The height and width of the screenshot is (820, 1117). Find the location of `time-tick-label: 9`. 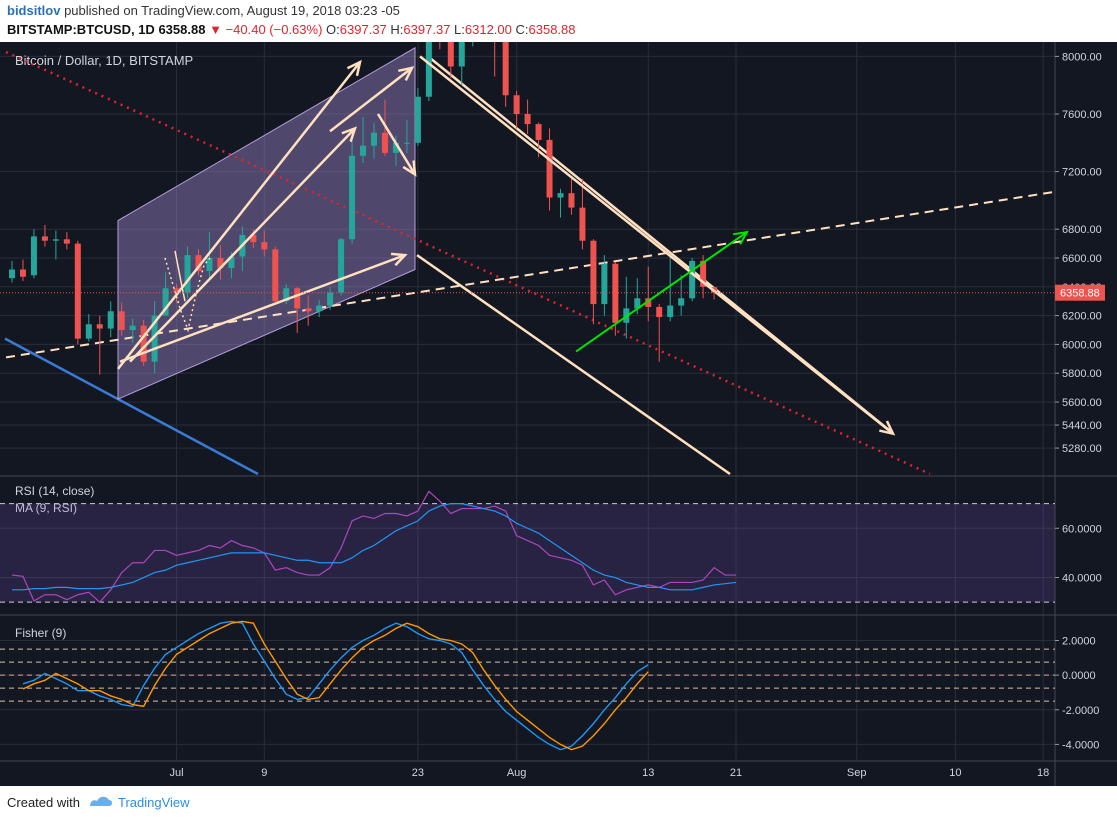

time-tick-label: 9 is located at coordinates (264, 773).